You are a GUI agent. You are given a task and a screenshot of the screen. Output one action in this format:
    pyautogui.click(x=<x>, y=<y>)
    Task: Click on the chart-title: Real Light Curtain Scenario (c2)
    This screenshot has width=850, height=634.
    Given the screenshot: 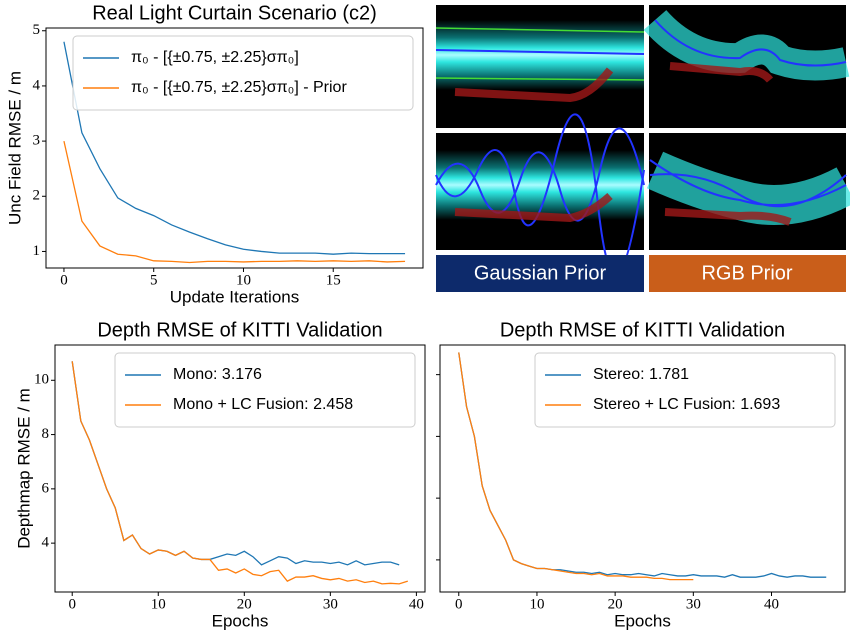 What is the action you would take?
    pyautogui.click(x=234, y=13)
    